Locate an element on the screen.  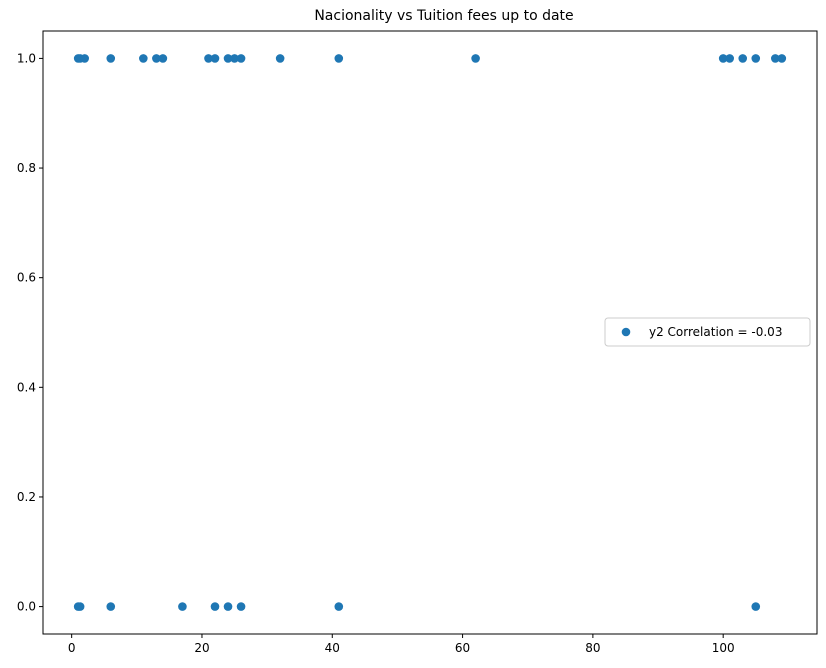
y-tick-label: 0.0 is located at coordinates (26, 607).